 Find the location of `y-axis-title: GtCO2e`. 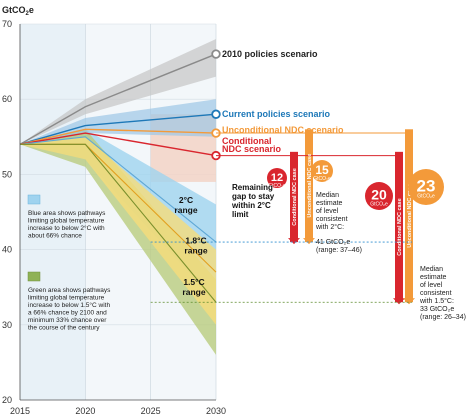

y-axis-title: GtCO2e is located at coordinates (18, 11).